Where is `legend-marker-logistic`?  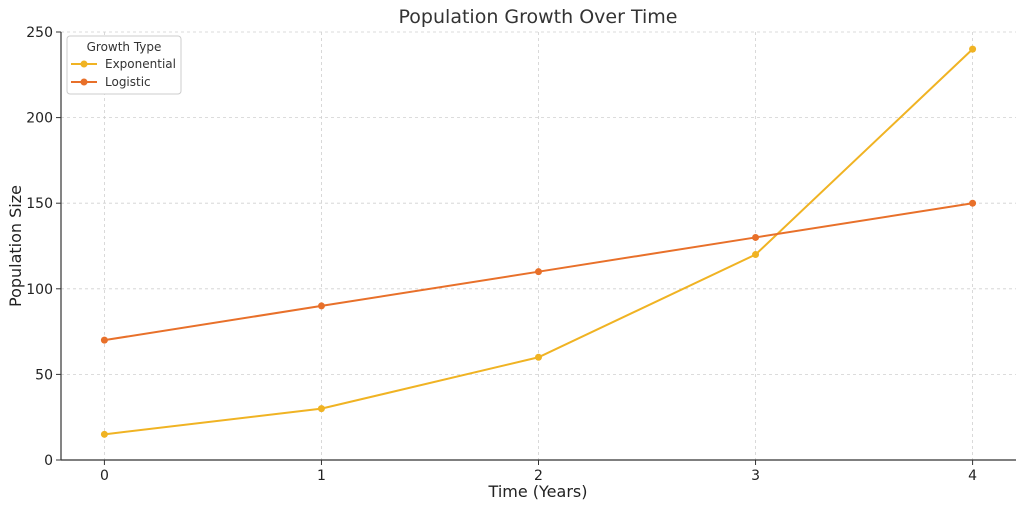
legend-marker-logistic is located at coordinates (84, 82).